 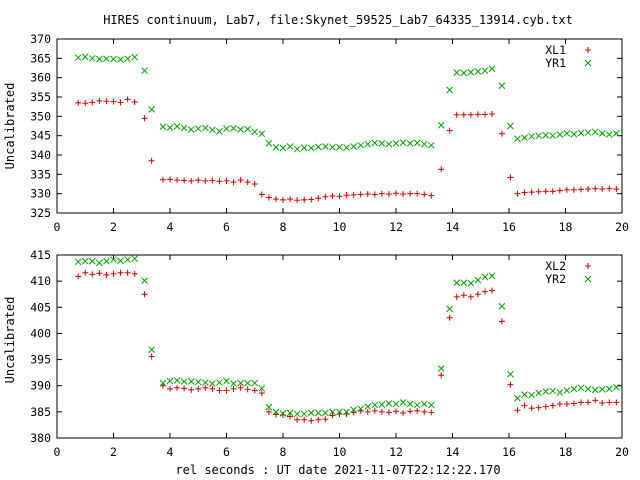 I want to click on bottom-panel-y-tick-label: 415, so click(x=40, y=255).